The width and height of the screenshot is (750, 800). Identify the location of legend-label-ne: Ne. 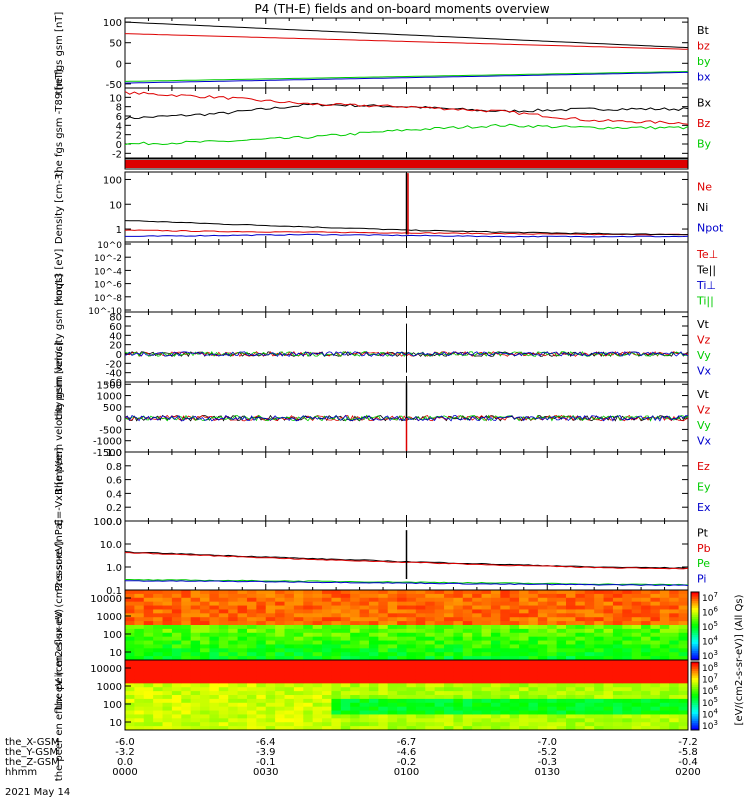
(704, 186).